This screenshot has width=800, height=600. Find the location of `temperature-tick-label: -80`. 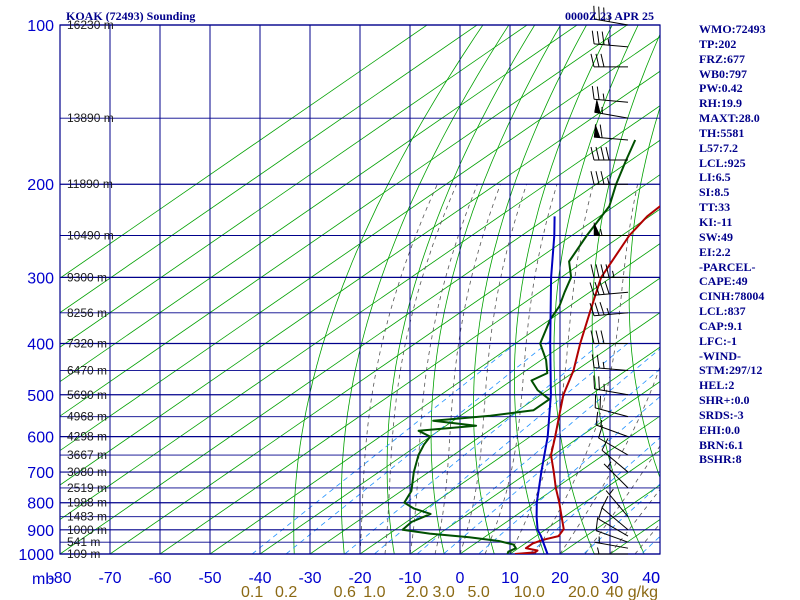

temperature-tick-label: -80 is located at coordinates (59, 578).